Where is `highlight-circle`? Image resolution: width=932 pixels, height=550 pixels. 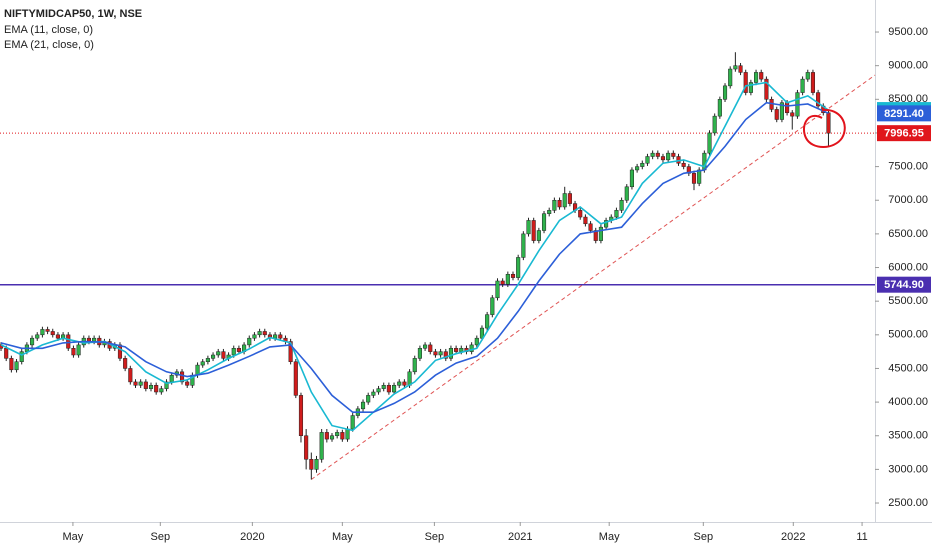
highlight-circle is located at coordinates (824, 128).